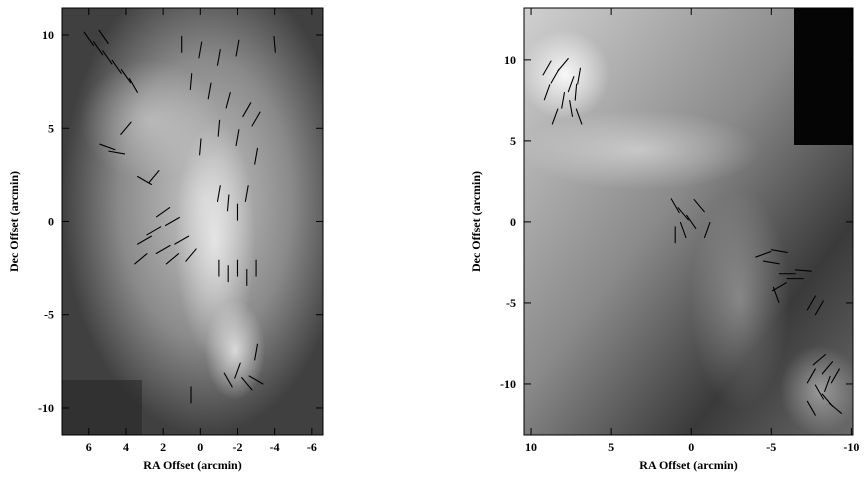  What do you see at coordinates (851, 447) in the screenshot?
I see `x-tick-label: -10` at bounding box center [851, 447].